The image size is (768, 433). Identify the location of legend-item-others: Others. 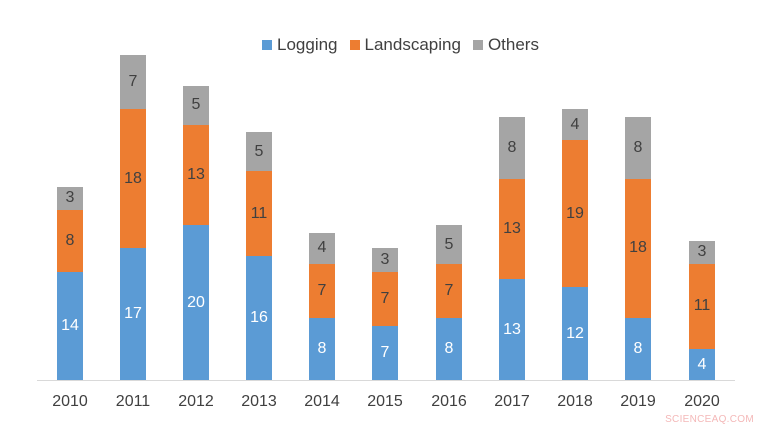
(505, 45).